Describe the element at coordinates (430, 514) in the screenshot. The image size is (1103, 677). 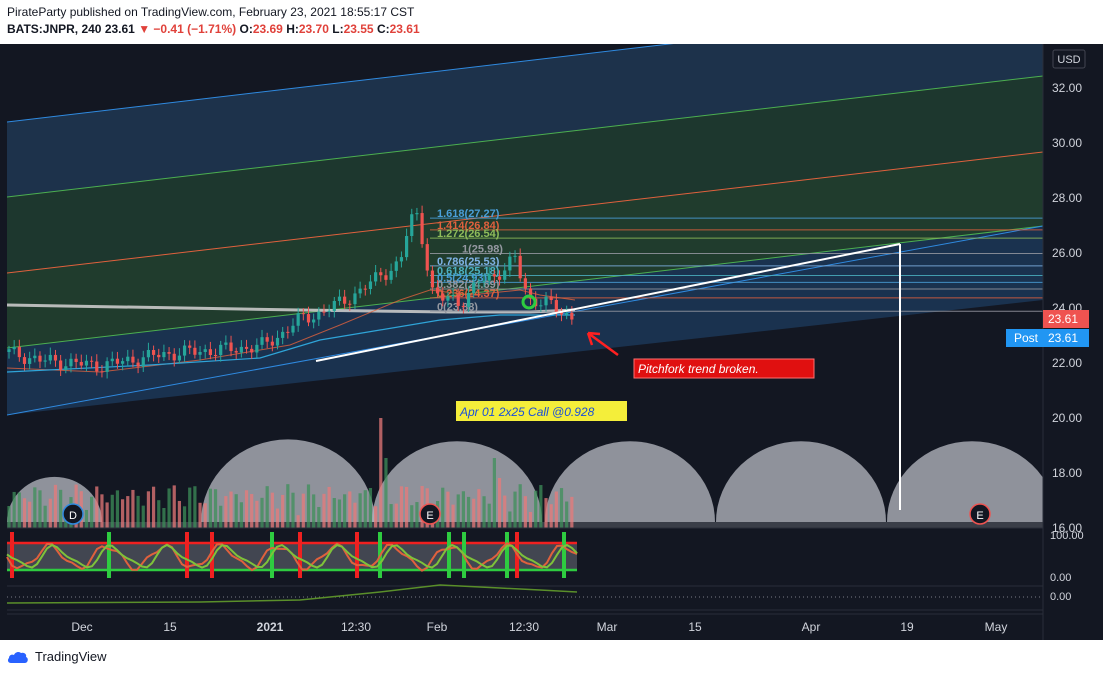
I see `earnings-marker-e1: E` at that location.